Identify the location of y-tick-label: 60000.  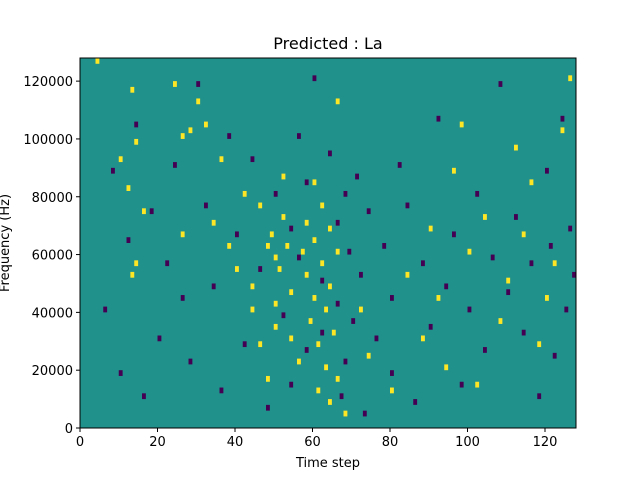
(52, 256).